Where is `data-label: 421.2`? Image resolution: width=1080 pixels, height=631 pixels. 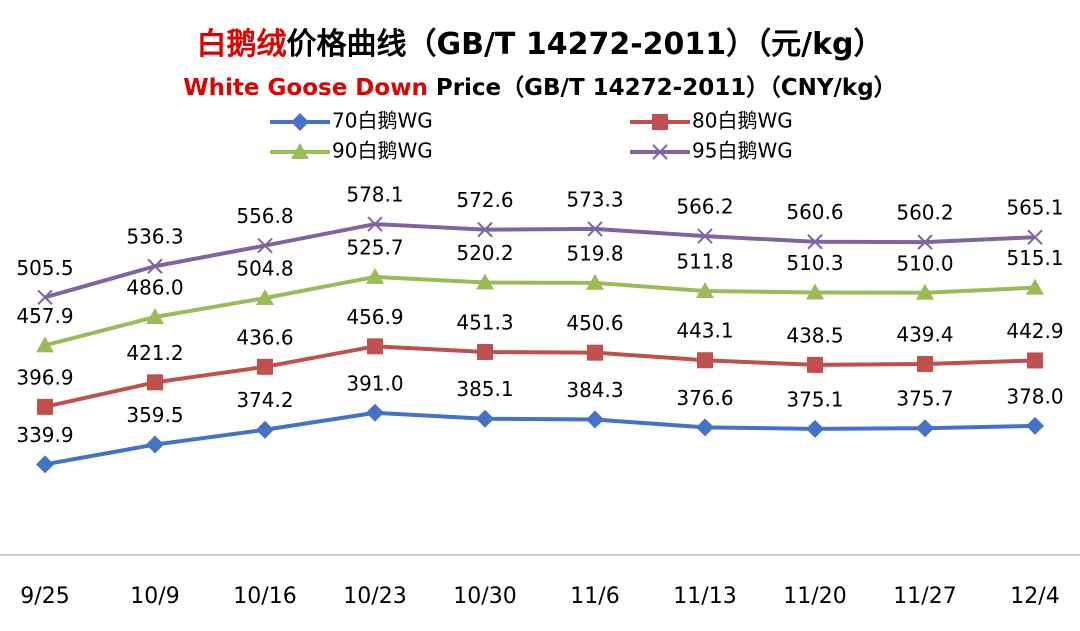
data-label: 421.2 is located at coordinates (154, 353).